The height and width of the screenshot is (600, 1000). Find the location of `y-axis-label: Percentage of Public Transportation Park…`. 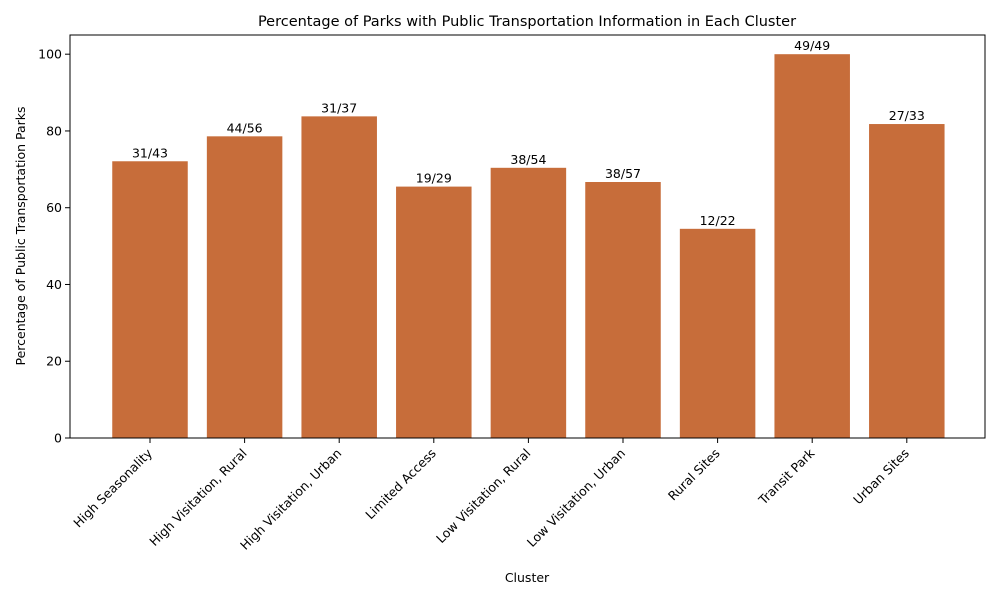

y-axis-label: Percentage of Public Transportation Park… is located at coordinates (20, 235).